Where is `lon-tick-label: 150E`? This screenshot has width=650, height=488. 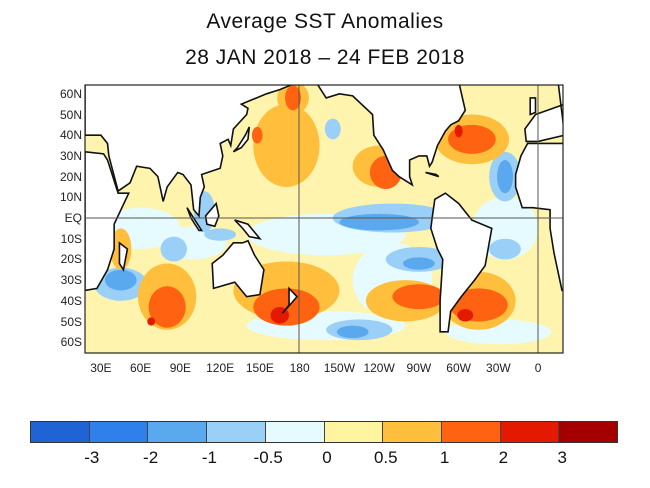 lon-tick-label: 150E is located at coordinates (259, 368).